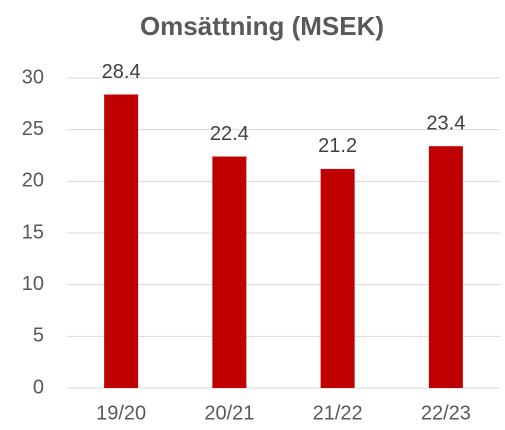 The height and width of the screenshot is (430, 505). Describe the element at coordinates (33, 284) in the screenshot. I see `y-tick-label: 10` at that location.